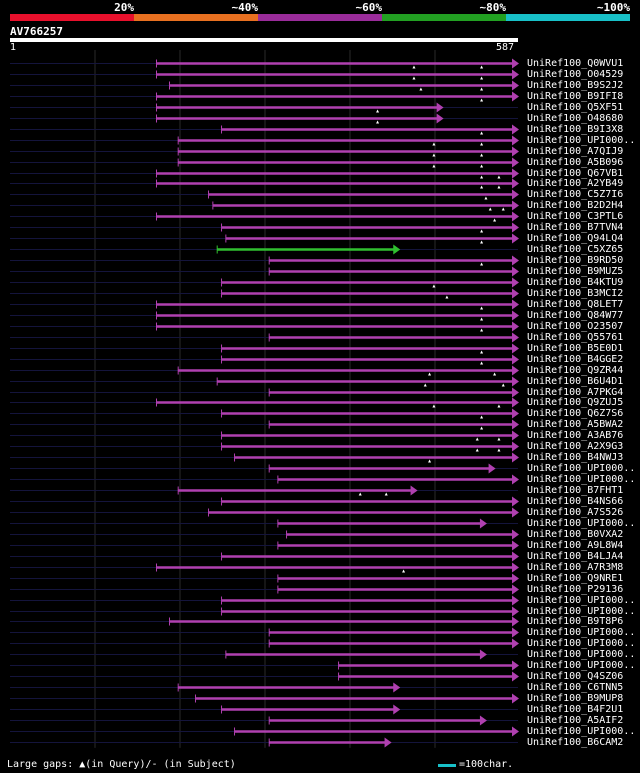 The width and height of the screenshot is (640, 773). I want to click on hit-label: UniRef100_B4NWJ3, so click(575, 457).